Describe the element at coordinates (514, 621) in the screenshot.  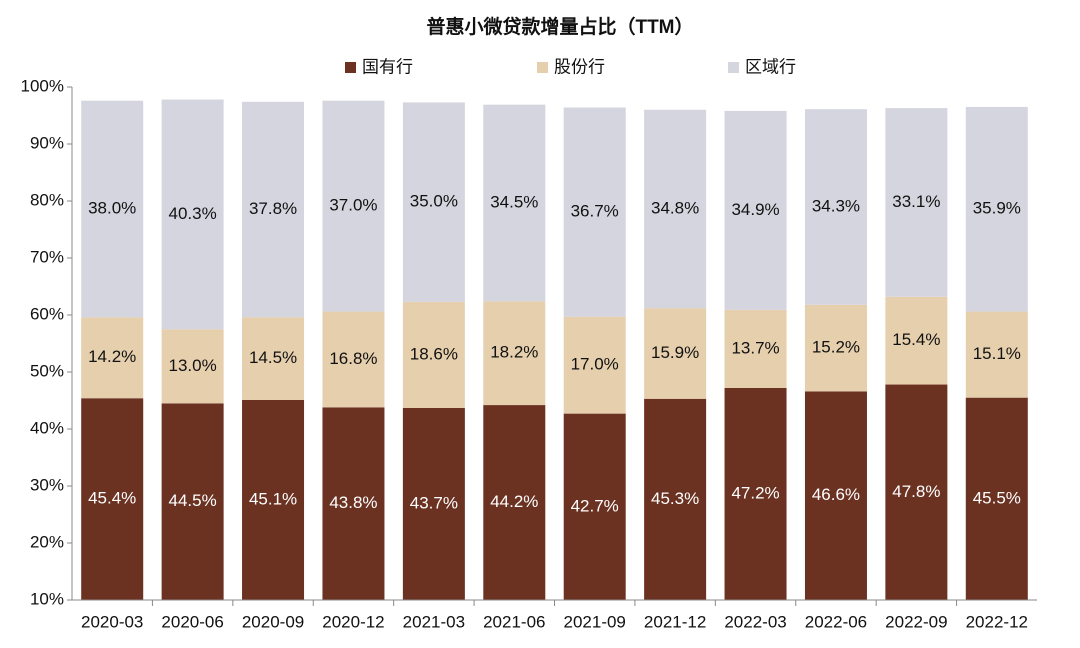
I see `x-tick-label: 2021-06` at that location.